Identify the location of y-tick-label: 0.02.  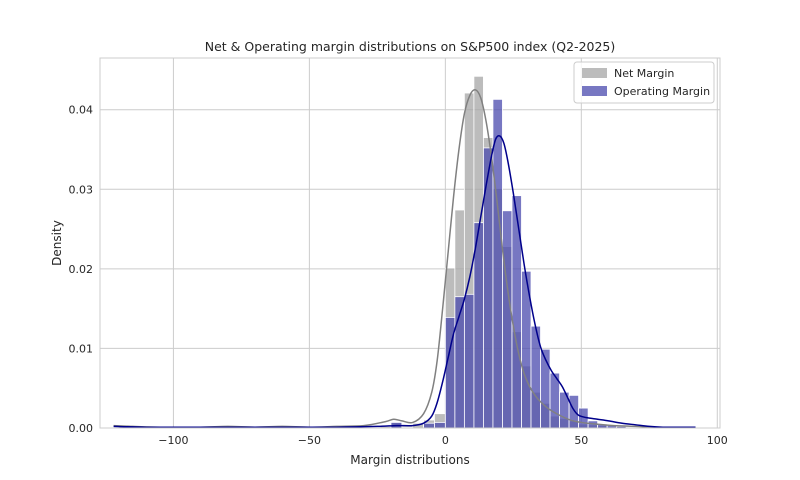
(81, 269).